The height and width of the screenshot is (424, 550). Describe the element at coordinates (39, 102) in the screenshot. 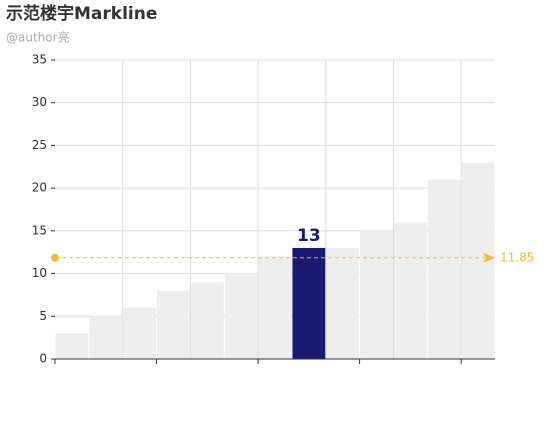

I see `y-tick-label: 30` at that location.